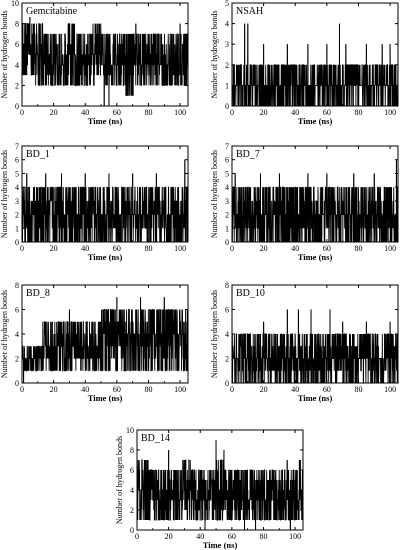  What do you see at coordinates (38, 293) in the screenshot?
I see `panel-title: BD_8` at bounding box center [38, 293].